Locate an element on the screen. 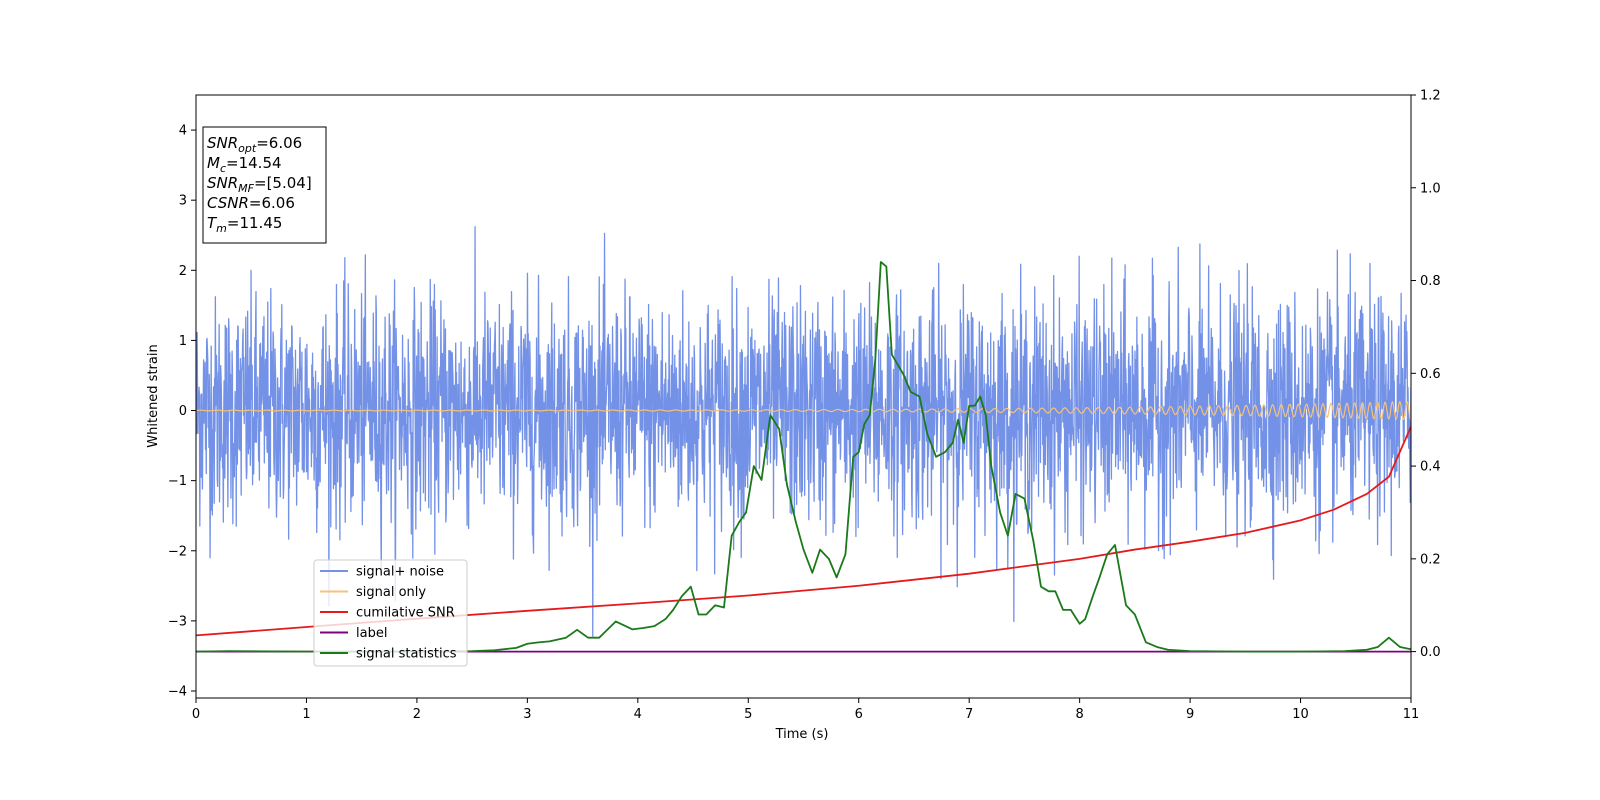 The height and width of the screenshot is (800, 1600). x-axis: 0 1 2 3 4 5 6 7 8 9 10 11 is located at coordinates (805, 710).